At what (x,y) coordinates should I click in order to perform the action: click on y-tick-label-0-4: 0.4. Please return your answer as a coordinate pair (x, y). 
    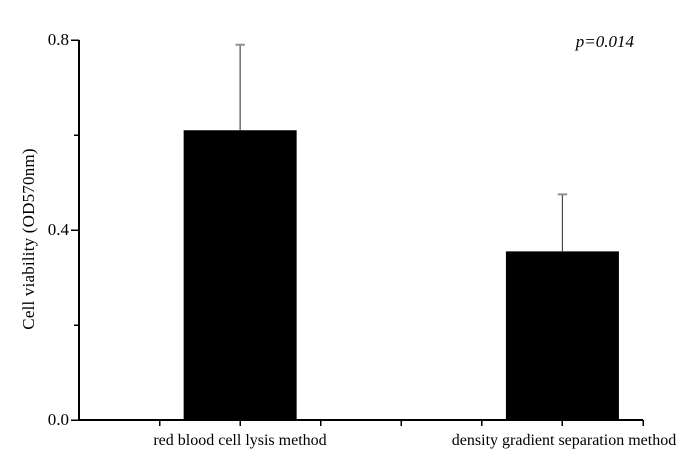
    Looking at the image, I should click on (58, 229).